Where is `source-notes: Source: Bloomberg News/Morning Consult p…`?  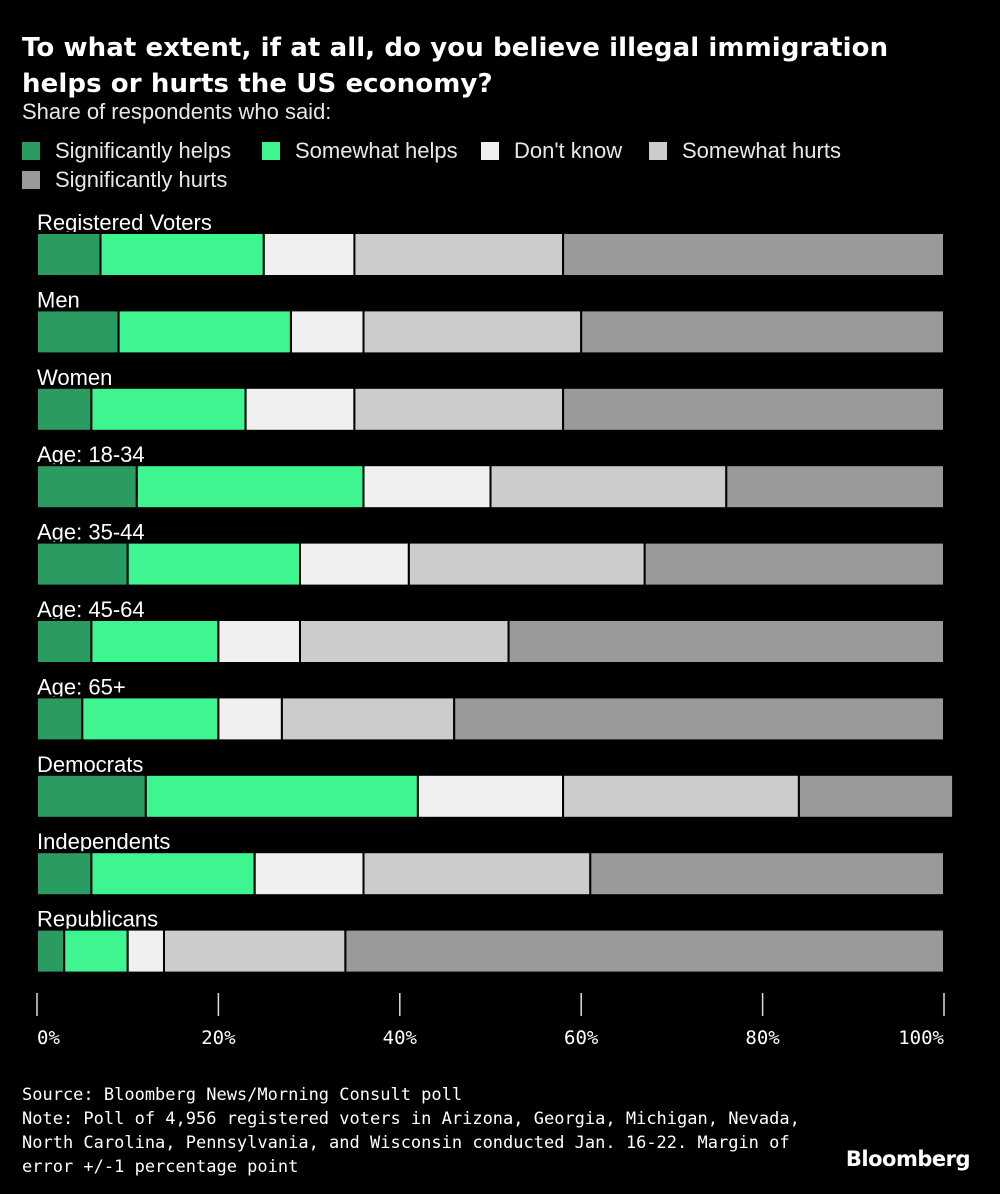
source-notes: Source: Bloomberg News/Morning Consult p… is located at coordinates (422, 1131).